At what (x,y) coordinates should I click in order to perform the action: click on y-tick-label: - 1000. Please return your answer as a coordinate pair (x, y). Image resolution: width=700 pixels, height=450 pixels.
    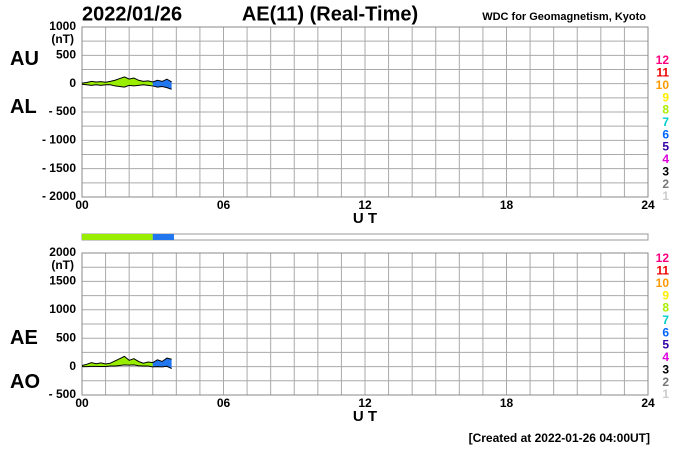
    Looking at the image, I should click on (59, 140).